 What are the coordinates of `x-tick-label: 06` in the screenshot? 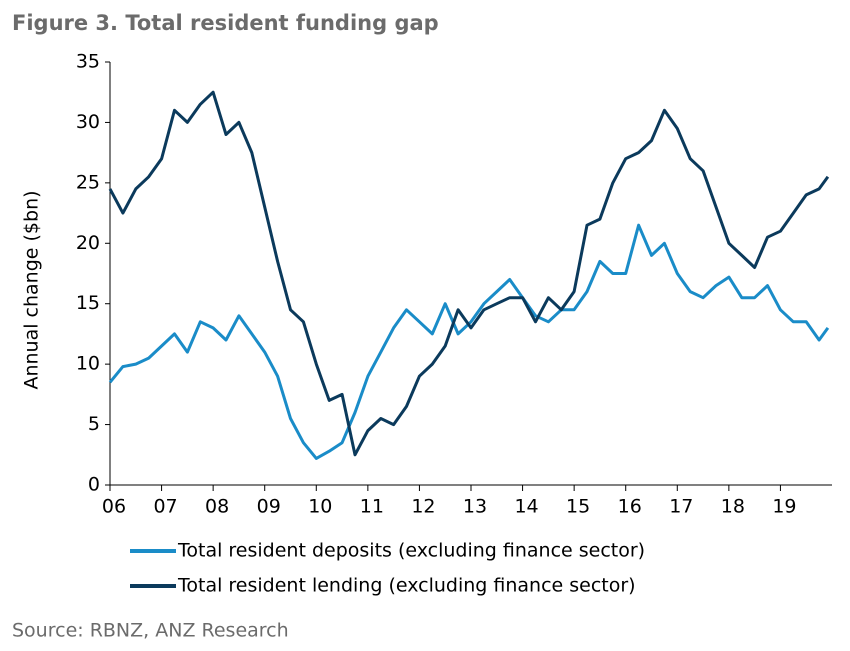 It's located at (114, 507).